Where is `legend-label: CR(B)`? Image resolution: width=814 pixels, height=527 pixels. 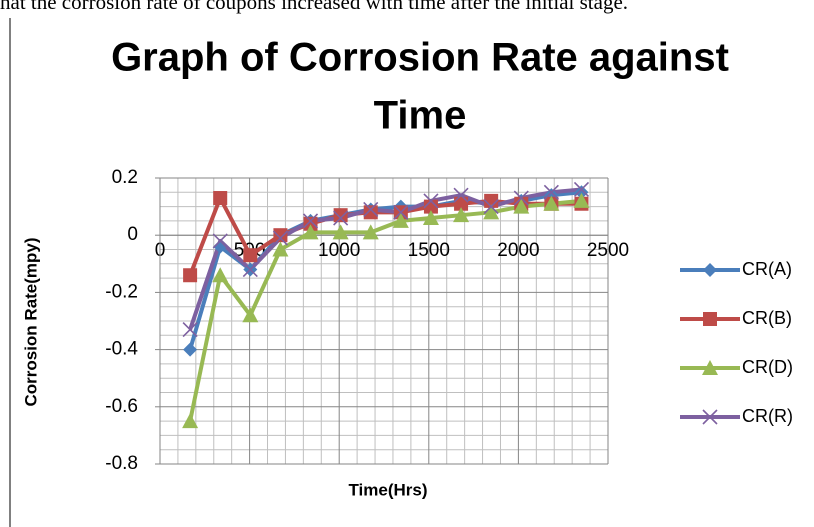 legend-label: CR(B) is located at coordinates (767, 318).